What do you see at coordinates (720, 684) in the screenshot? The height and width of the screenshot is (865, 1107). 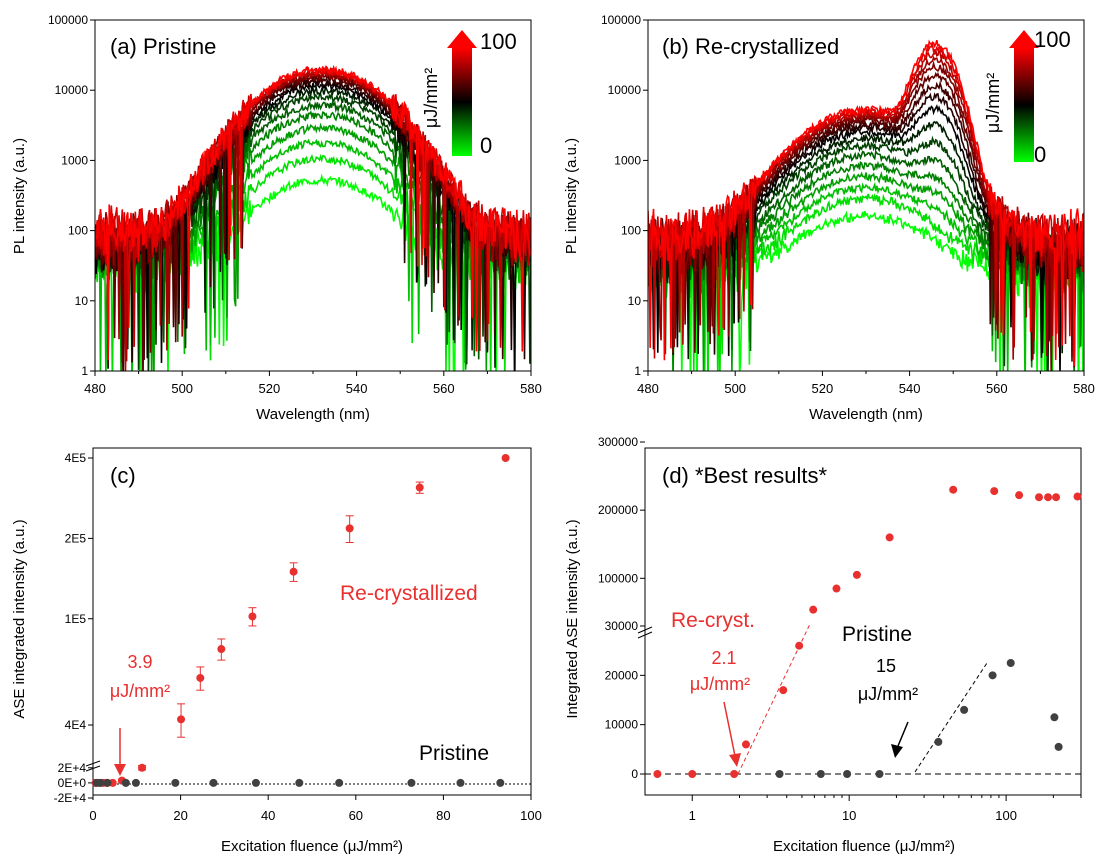 I see `panel-d-annot-recryst-unit: μJ/mm²` at bounding box center [720, 684].